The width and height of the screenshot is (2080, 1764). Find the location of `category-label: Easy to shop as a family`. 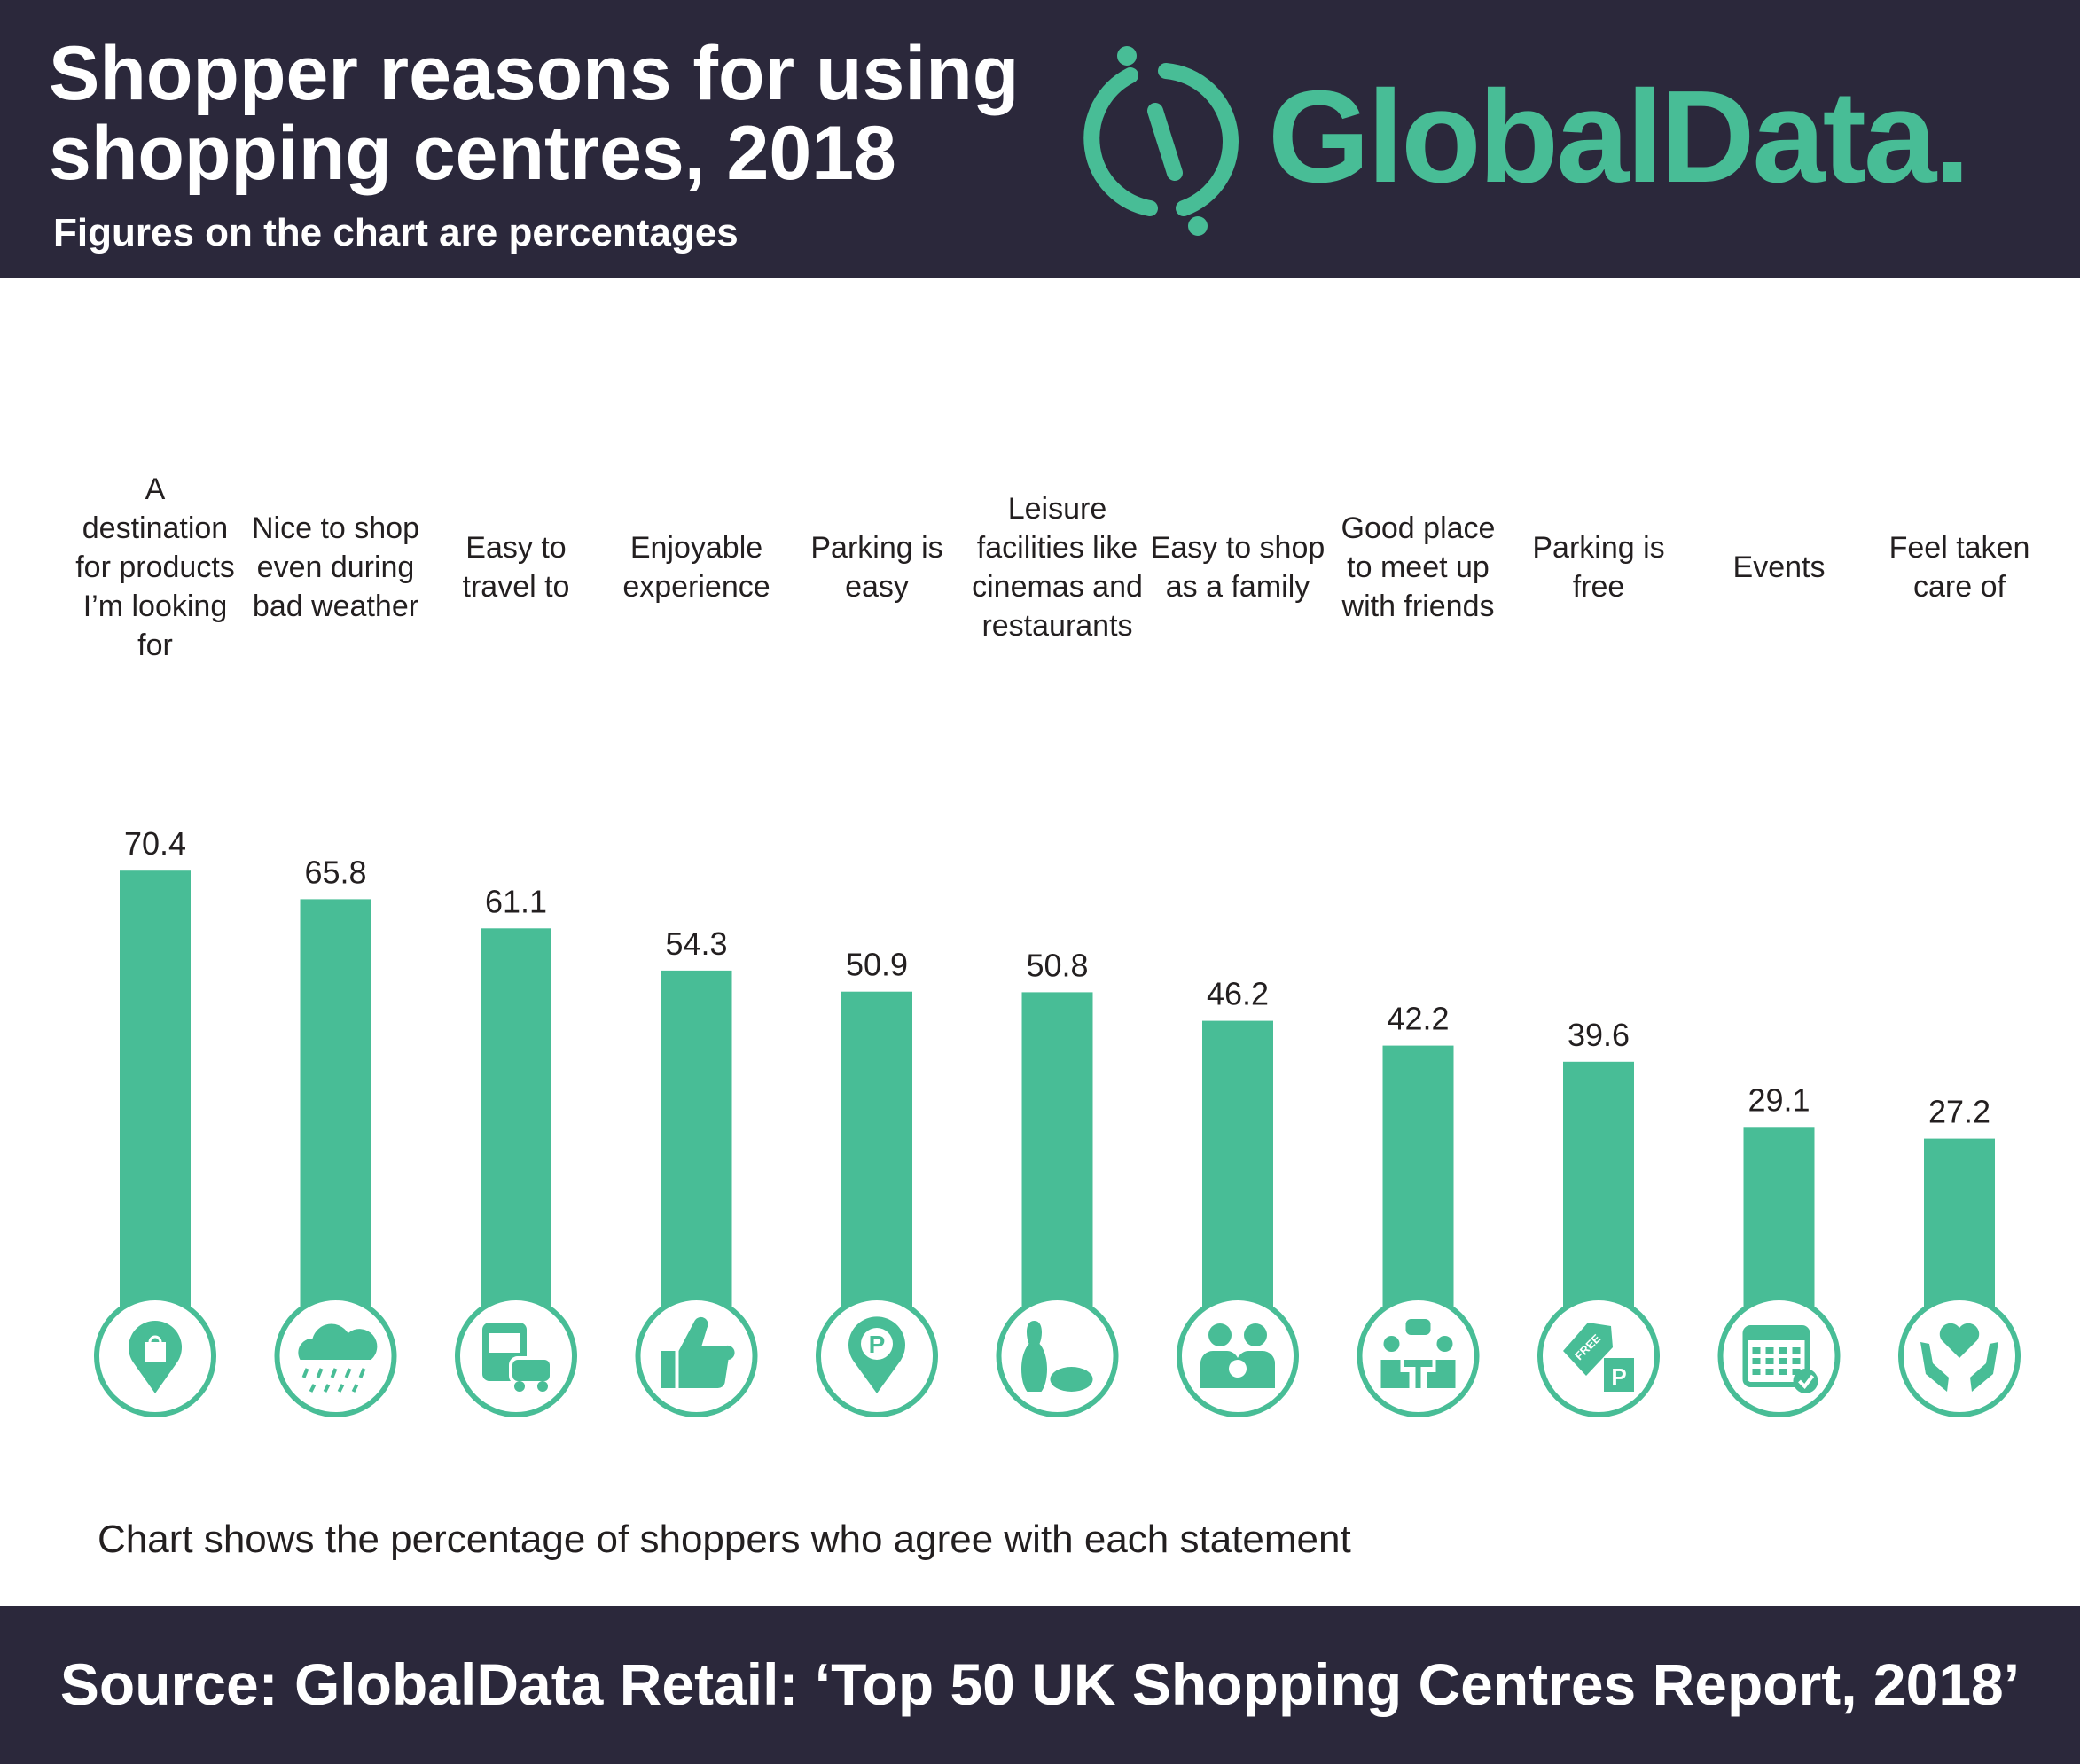

category-label: Easy to shop as a family is located at coordinates (1237, 567).